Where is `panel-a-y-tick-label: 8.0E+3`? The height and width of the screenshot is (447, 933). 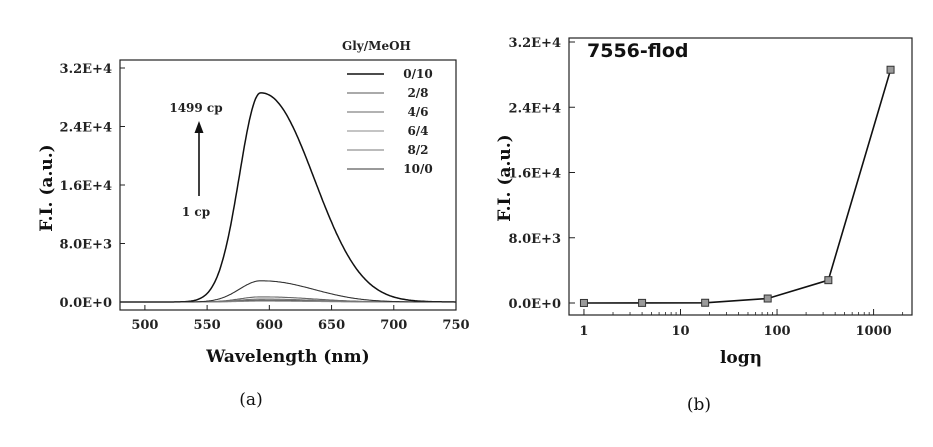
panel-a-y-tick-label: 8.0E+3 is located at coordinates (86, 245).